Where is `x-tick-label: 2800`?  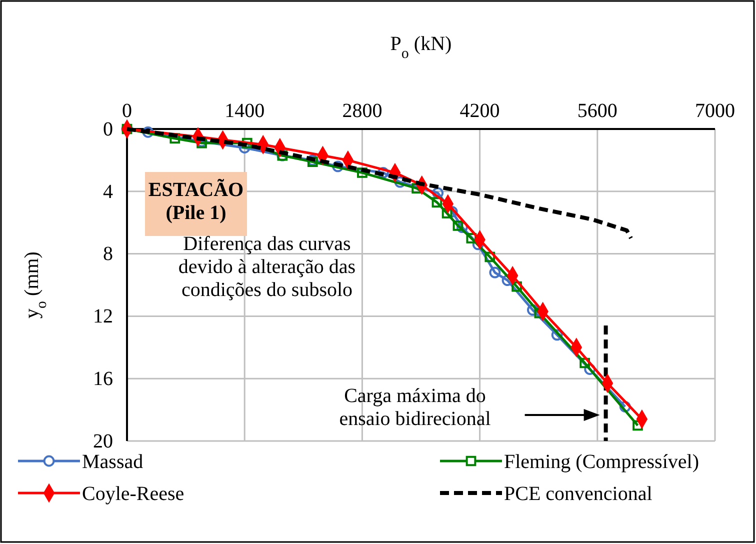
x-tick-label: 2800 is located at coordinates (362, 111).